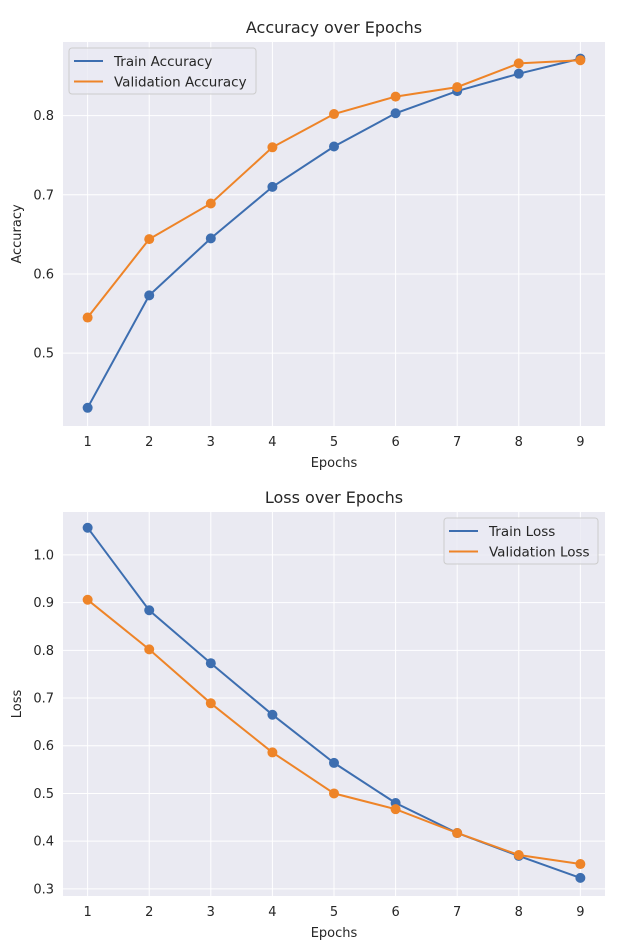 This screenshot has width=641, height=951. Describe the element at coordinates (17, 234) in the screenshot. I see `y-axis-label: Accuracy` at that location.